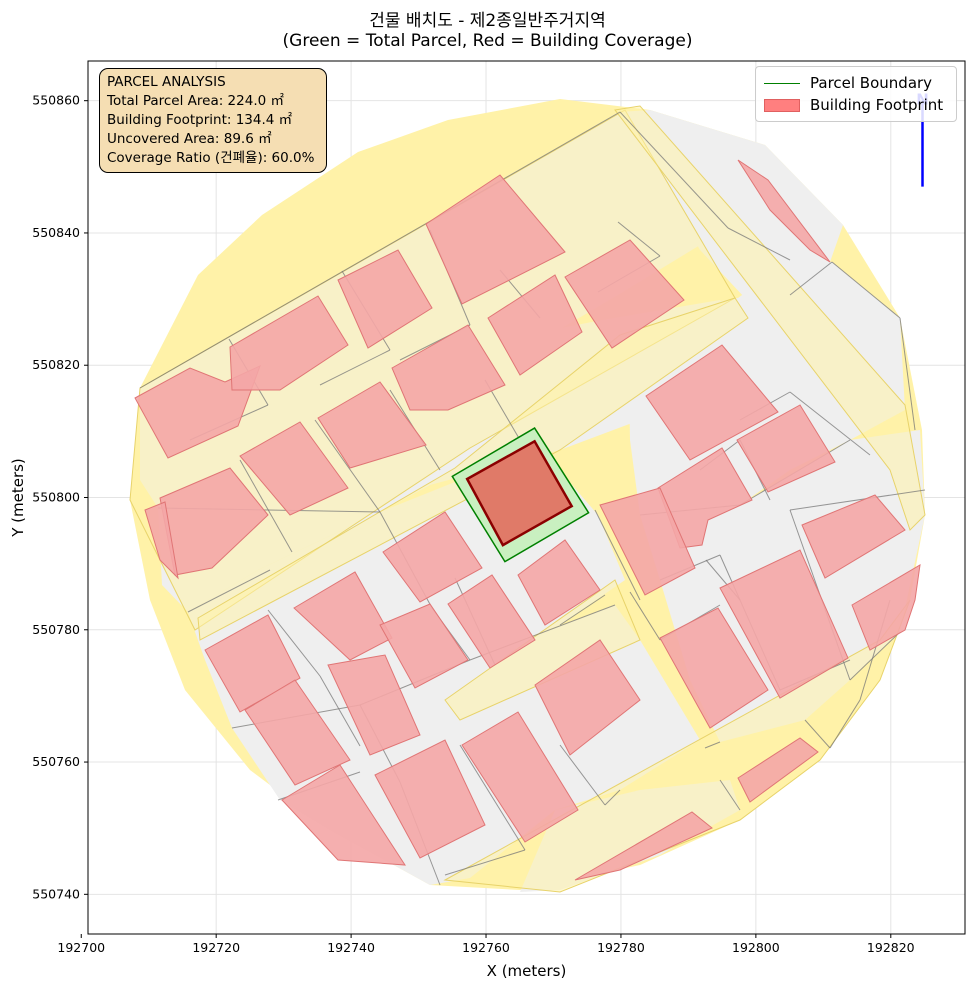  I want to click on total-parcel-area-text: Total Parcel Area: 224.0 ㎡, so click(195, 101).